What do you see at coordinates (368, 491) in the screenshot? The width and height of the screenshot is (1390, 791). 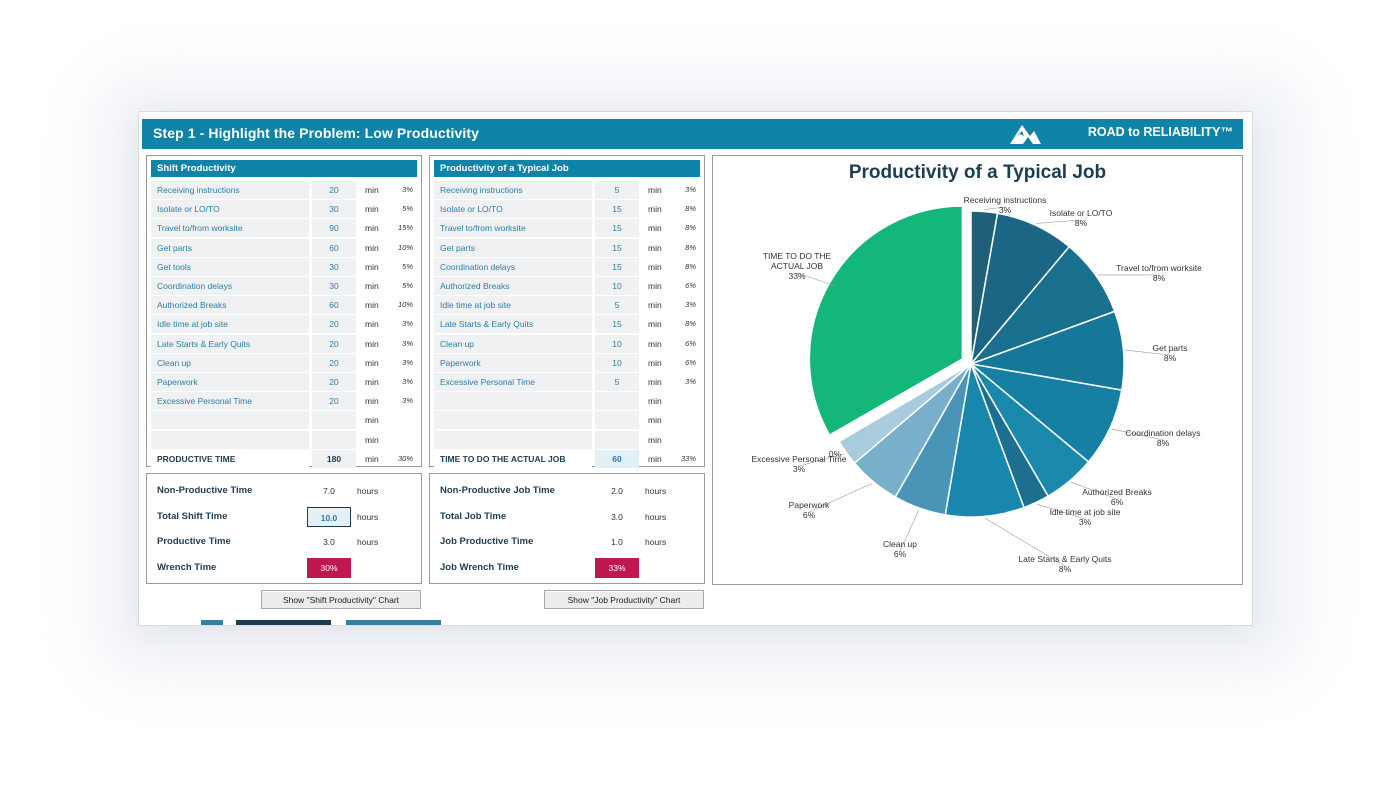 I see `non-productive-time-unit: hours` at bounding box center [368, 491].